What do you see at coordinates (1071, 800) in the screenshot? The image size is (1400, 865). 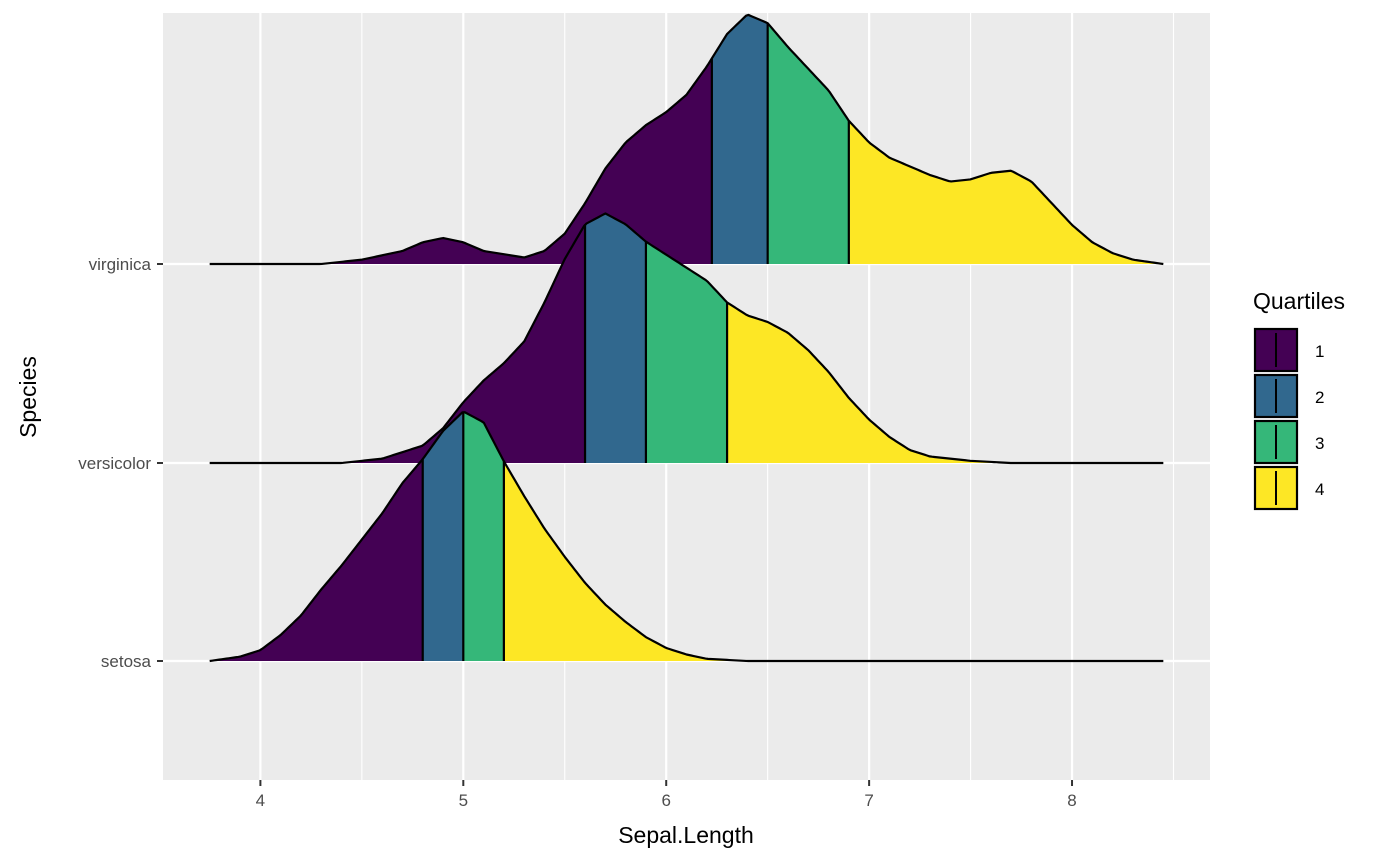 I see `x-tick-label: 8` at bounding box center [1071, 800].